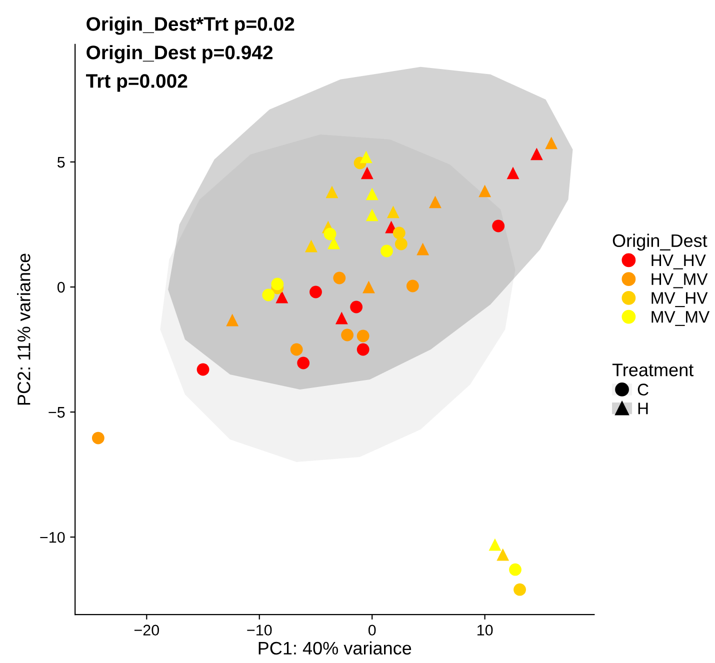 The width and height of the screenshot is (715, 663). I want to click on legend-label: MV_MV, so click(681, 318).